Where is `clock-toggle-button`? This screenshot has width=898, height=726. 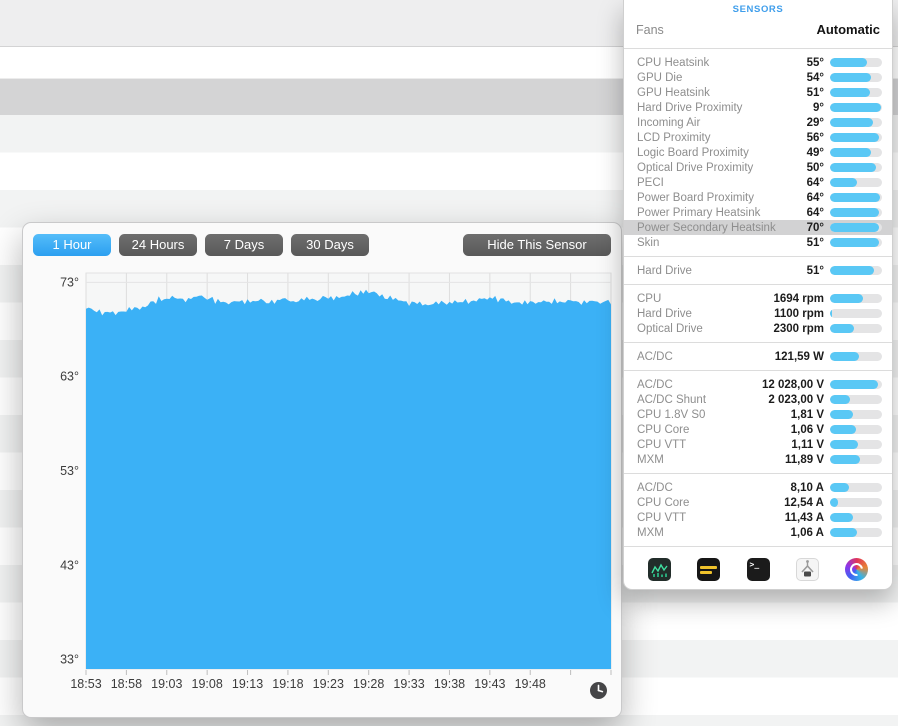 clock-toggle-button is located at coordinates (598, 690).